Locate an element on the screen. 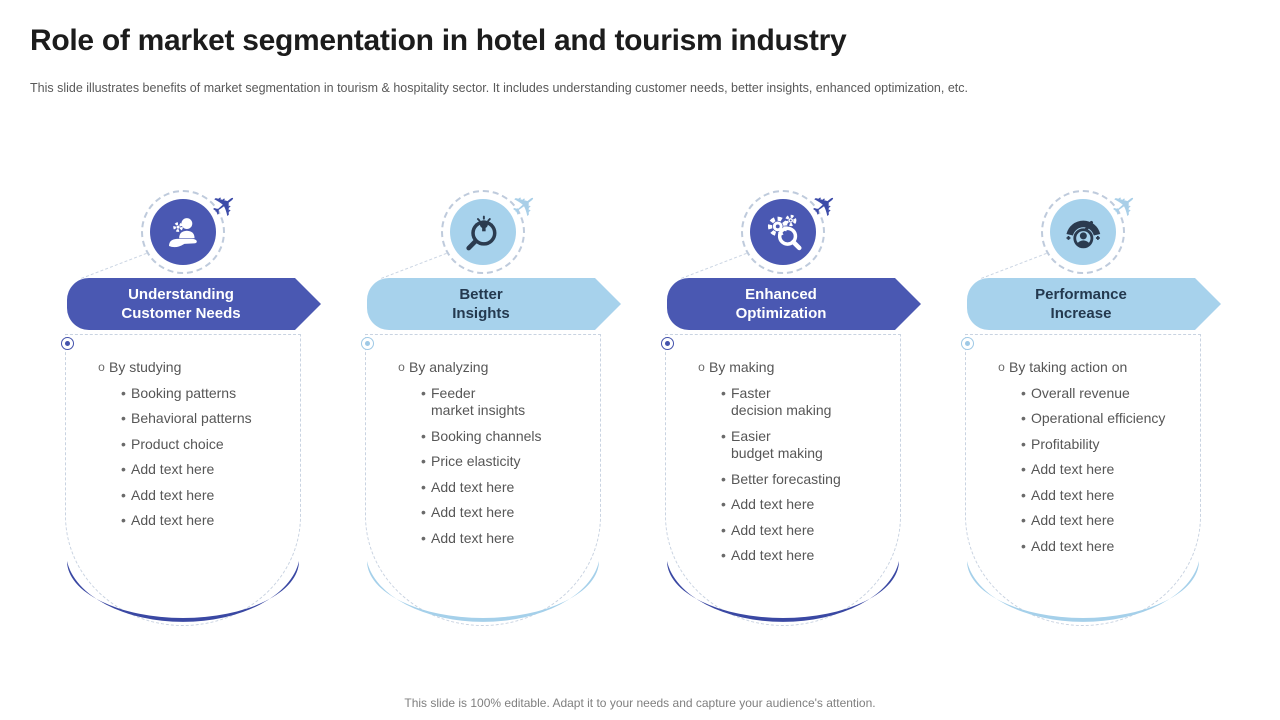 This screenshot has height=720, width=1280. list-item: Easier budget making is located at coordinates (777, 444).